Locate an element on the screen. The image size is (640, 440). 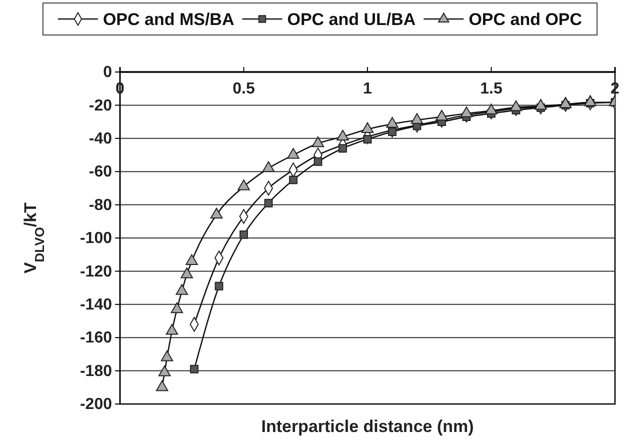
x-tick-label: 1 is located at coordinates (367, 89).